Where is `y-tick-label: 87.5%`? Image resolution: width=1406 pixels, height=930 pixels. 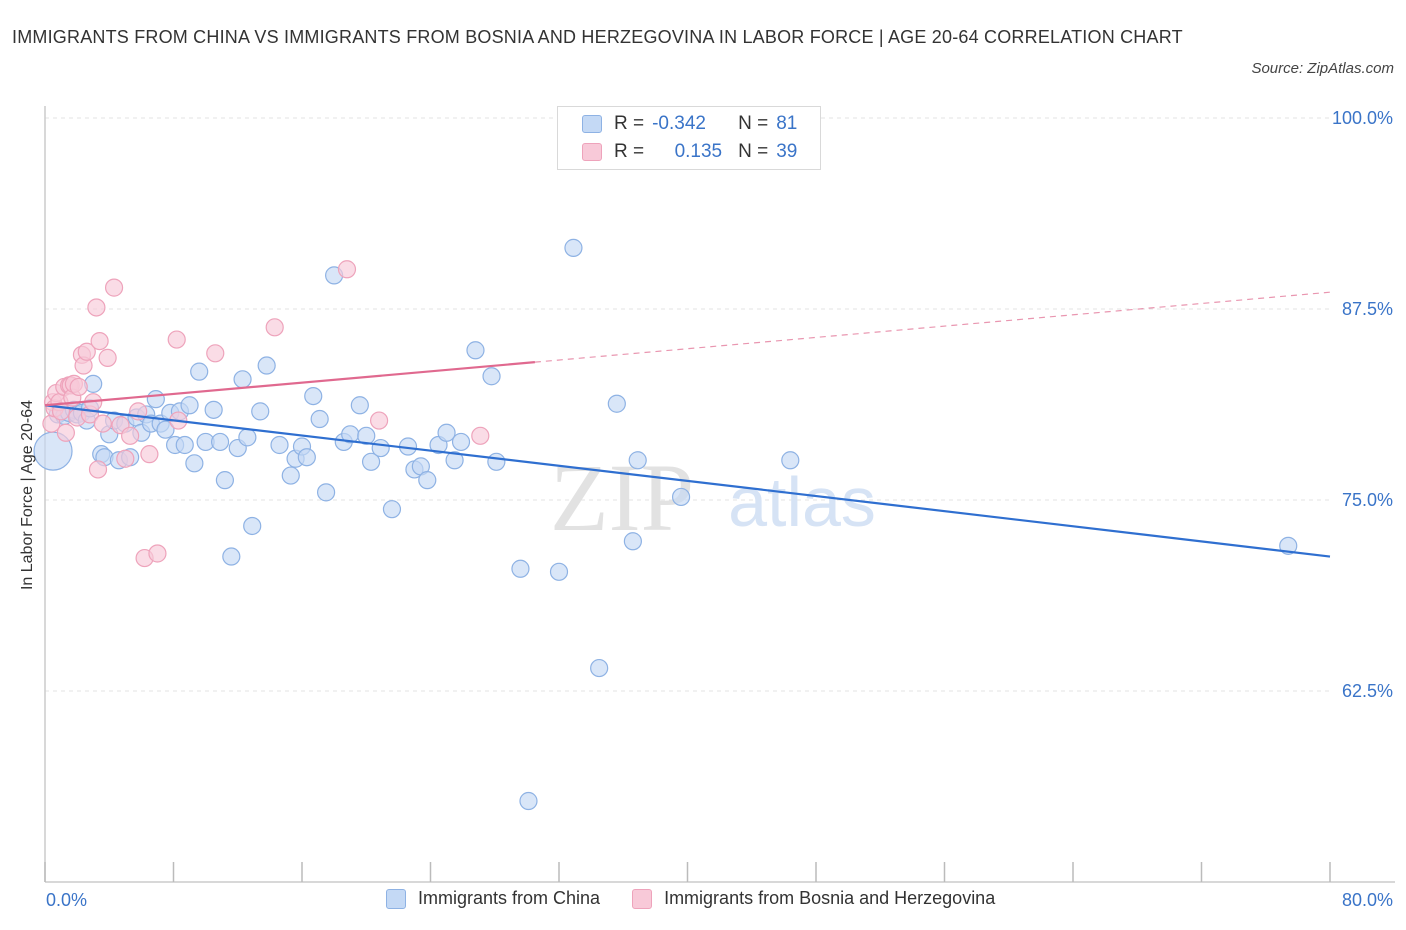 y-tick-label: 87.5% is located at coordinates (1367, 309).